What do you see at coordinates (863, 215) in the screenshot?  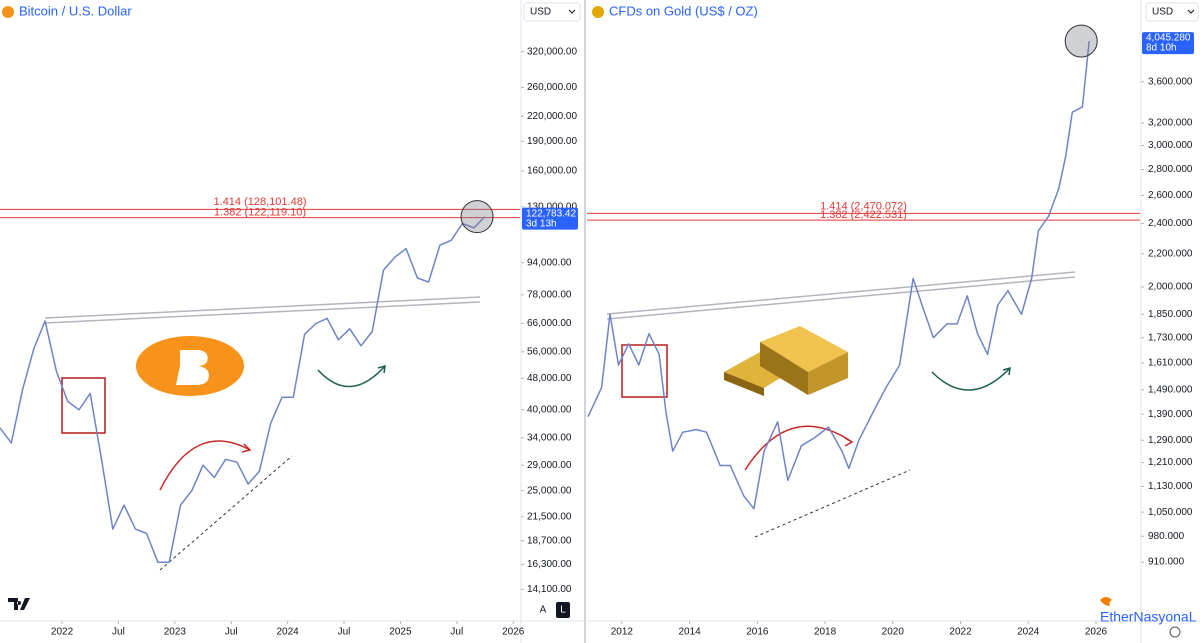 I see `fib-level-label: 1.382 (2,422.531)` at bounding box center [863, 215].